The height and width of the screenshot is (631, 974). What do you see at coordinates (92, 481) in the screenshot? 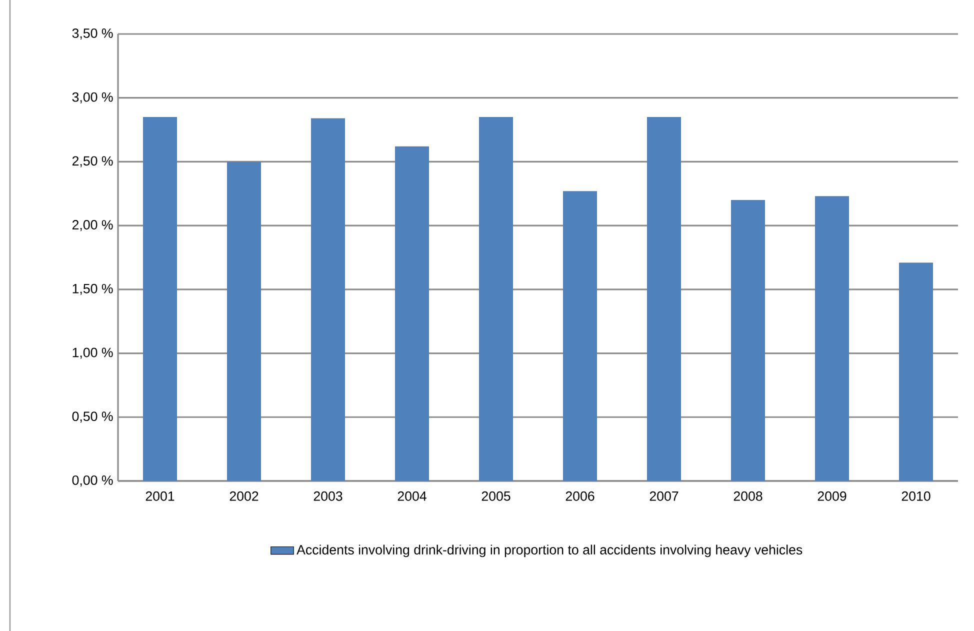
I see `y-tick-label: 0,00 %` at bounding box center [92, 481].